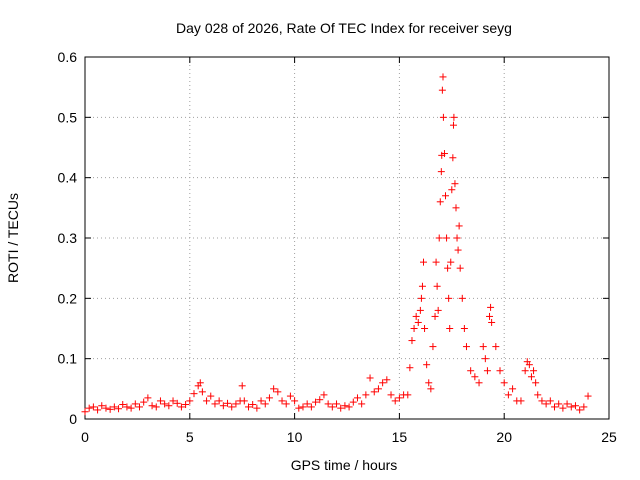  Describe the element at coordinates (400, 437) in the screenshot. I see `x-tick-label: 15` at that location.